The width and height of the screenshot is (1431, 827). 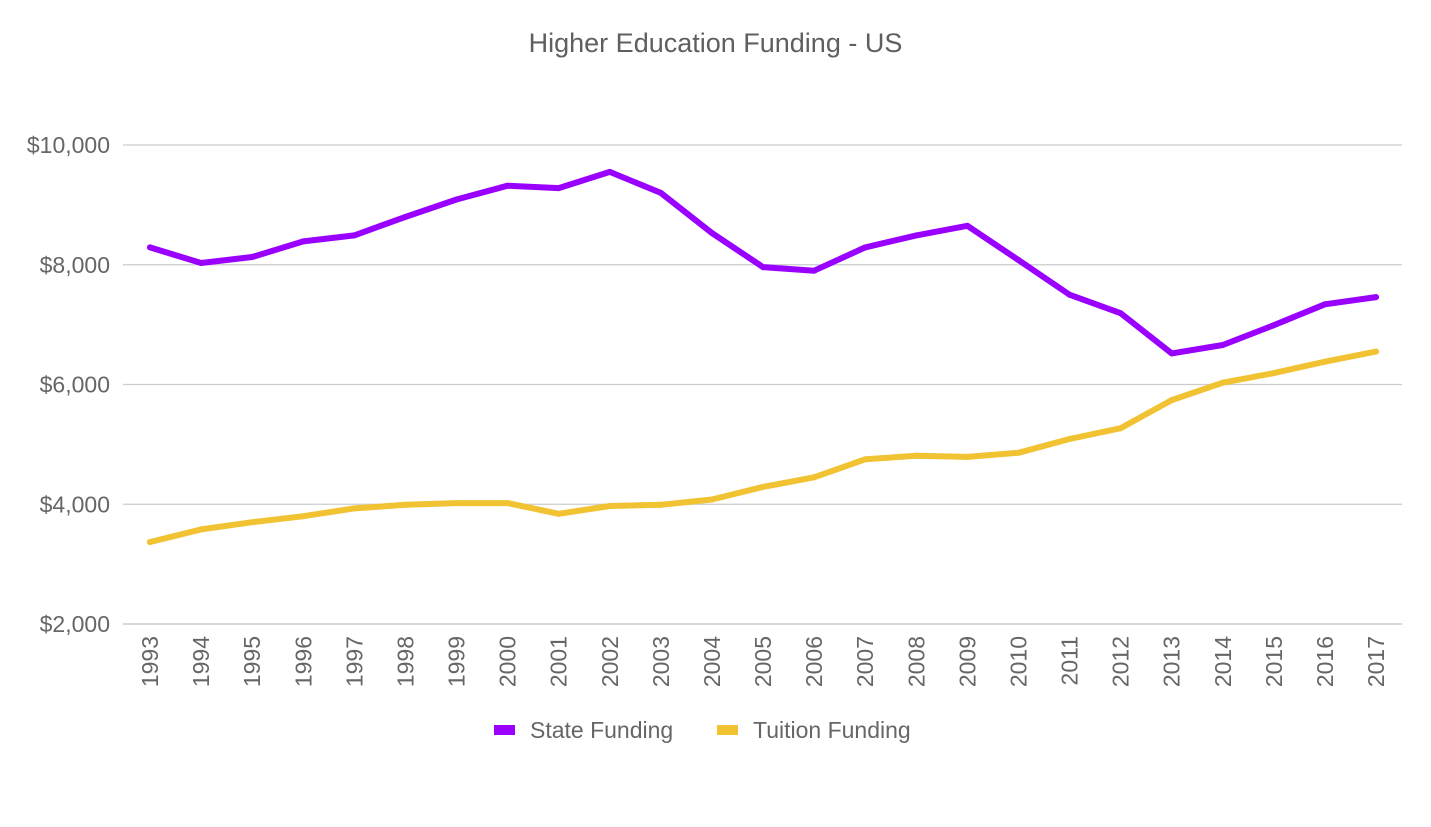 I want to click on legend-label: State Funding, so click(x=601, y=730).